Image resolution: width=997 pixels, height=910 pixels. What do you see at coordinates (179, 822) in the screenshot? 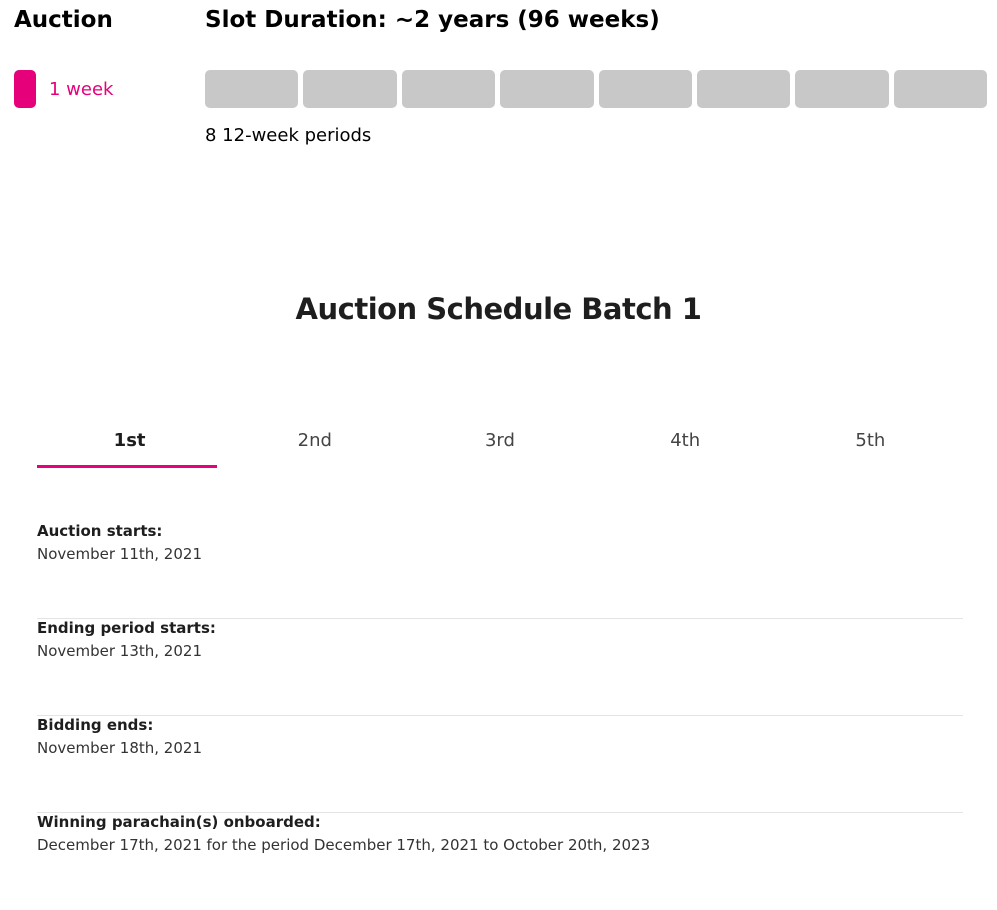
I see `detail-label: Winning parachain(s) onboarded:` at bounding box center [179, 822].